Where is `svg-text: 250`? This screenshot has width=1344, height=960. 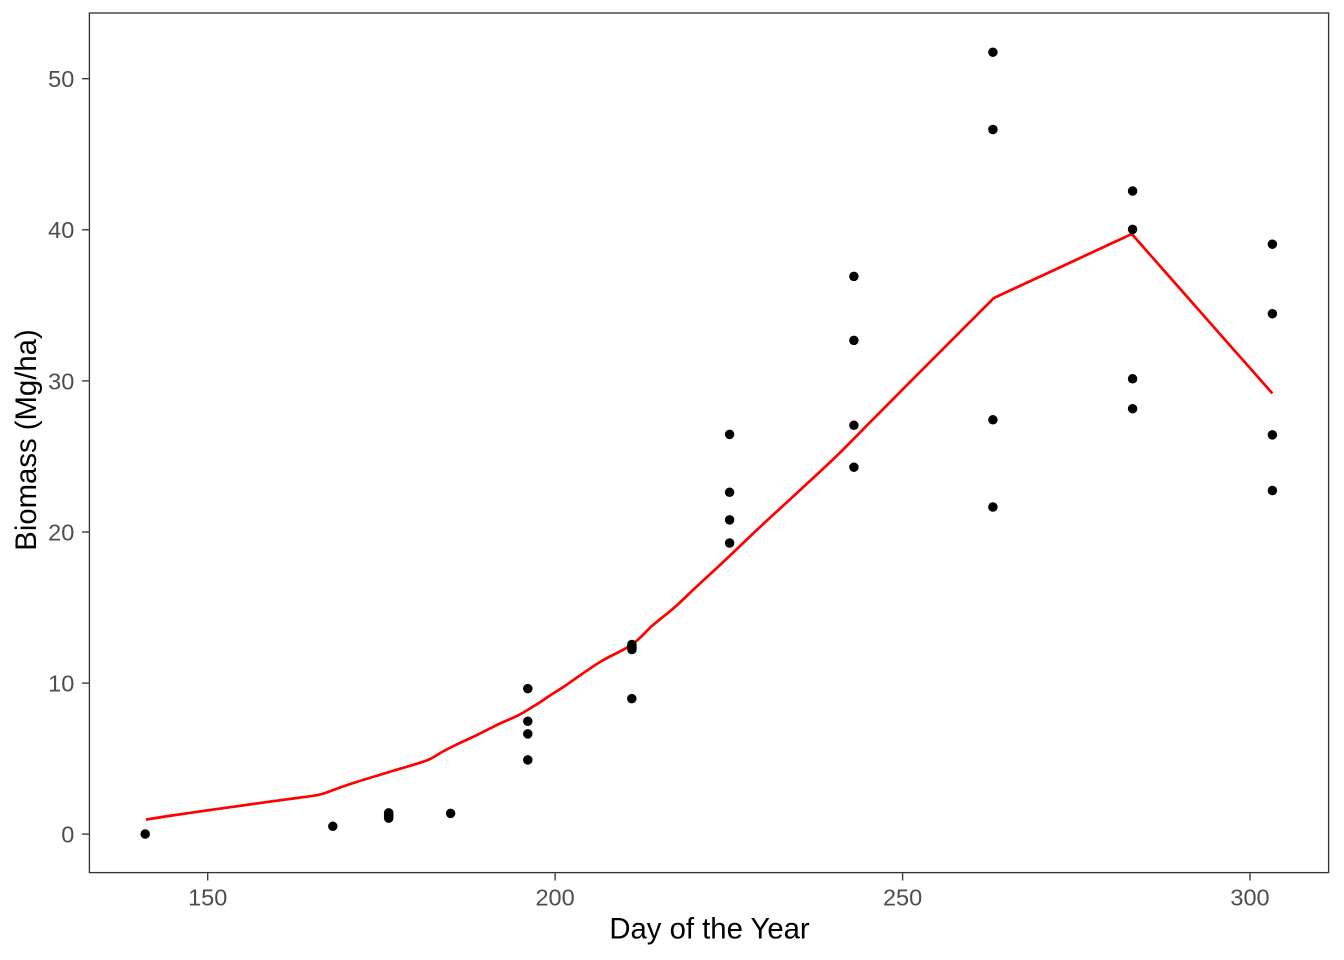
svg-text: 250 is located at coordinates (902, 898).